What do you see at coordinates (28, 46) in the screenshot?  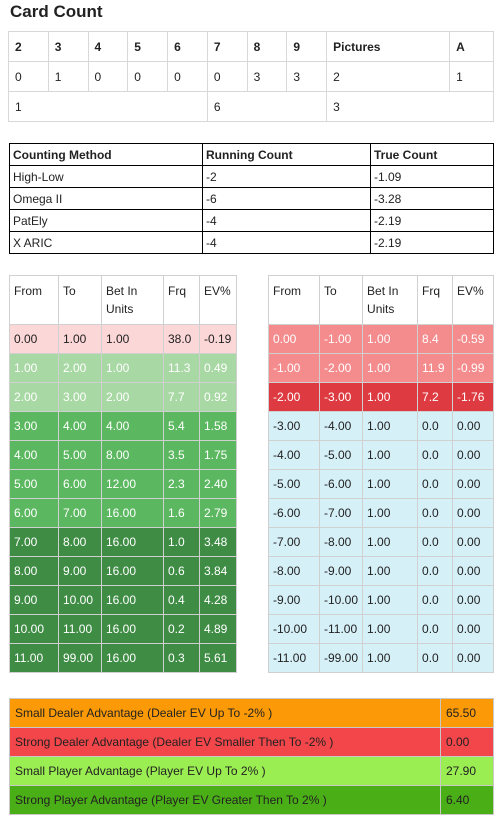 I see `card-header-cell: 2` at bounding box center [28, 46].